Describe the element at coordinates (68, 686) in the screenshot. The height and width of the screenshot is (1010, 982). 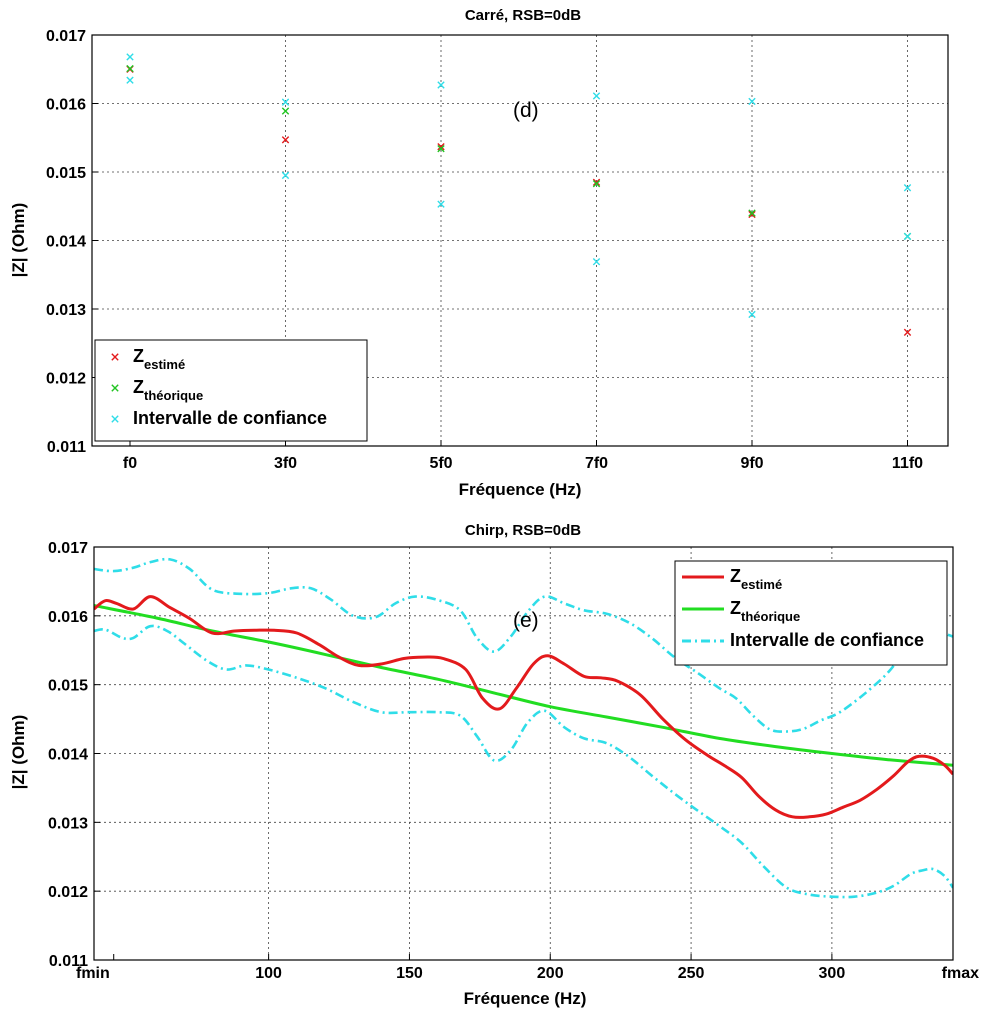
I see `chart2-ytick-label: 0.015` at that location.